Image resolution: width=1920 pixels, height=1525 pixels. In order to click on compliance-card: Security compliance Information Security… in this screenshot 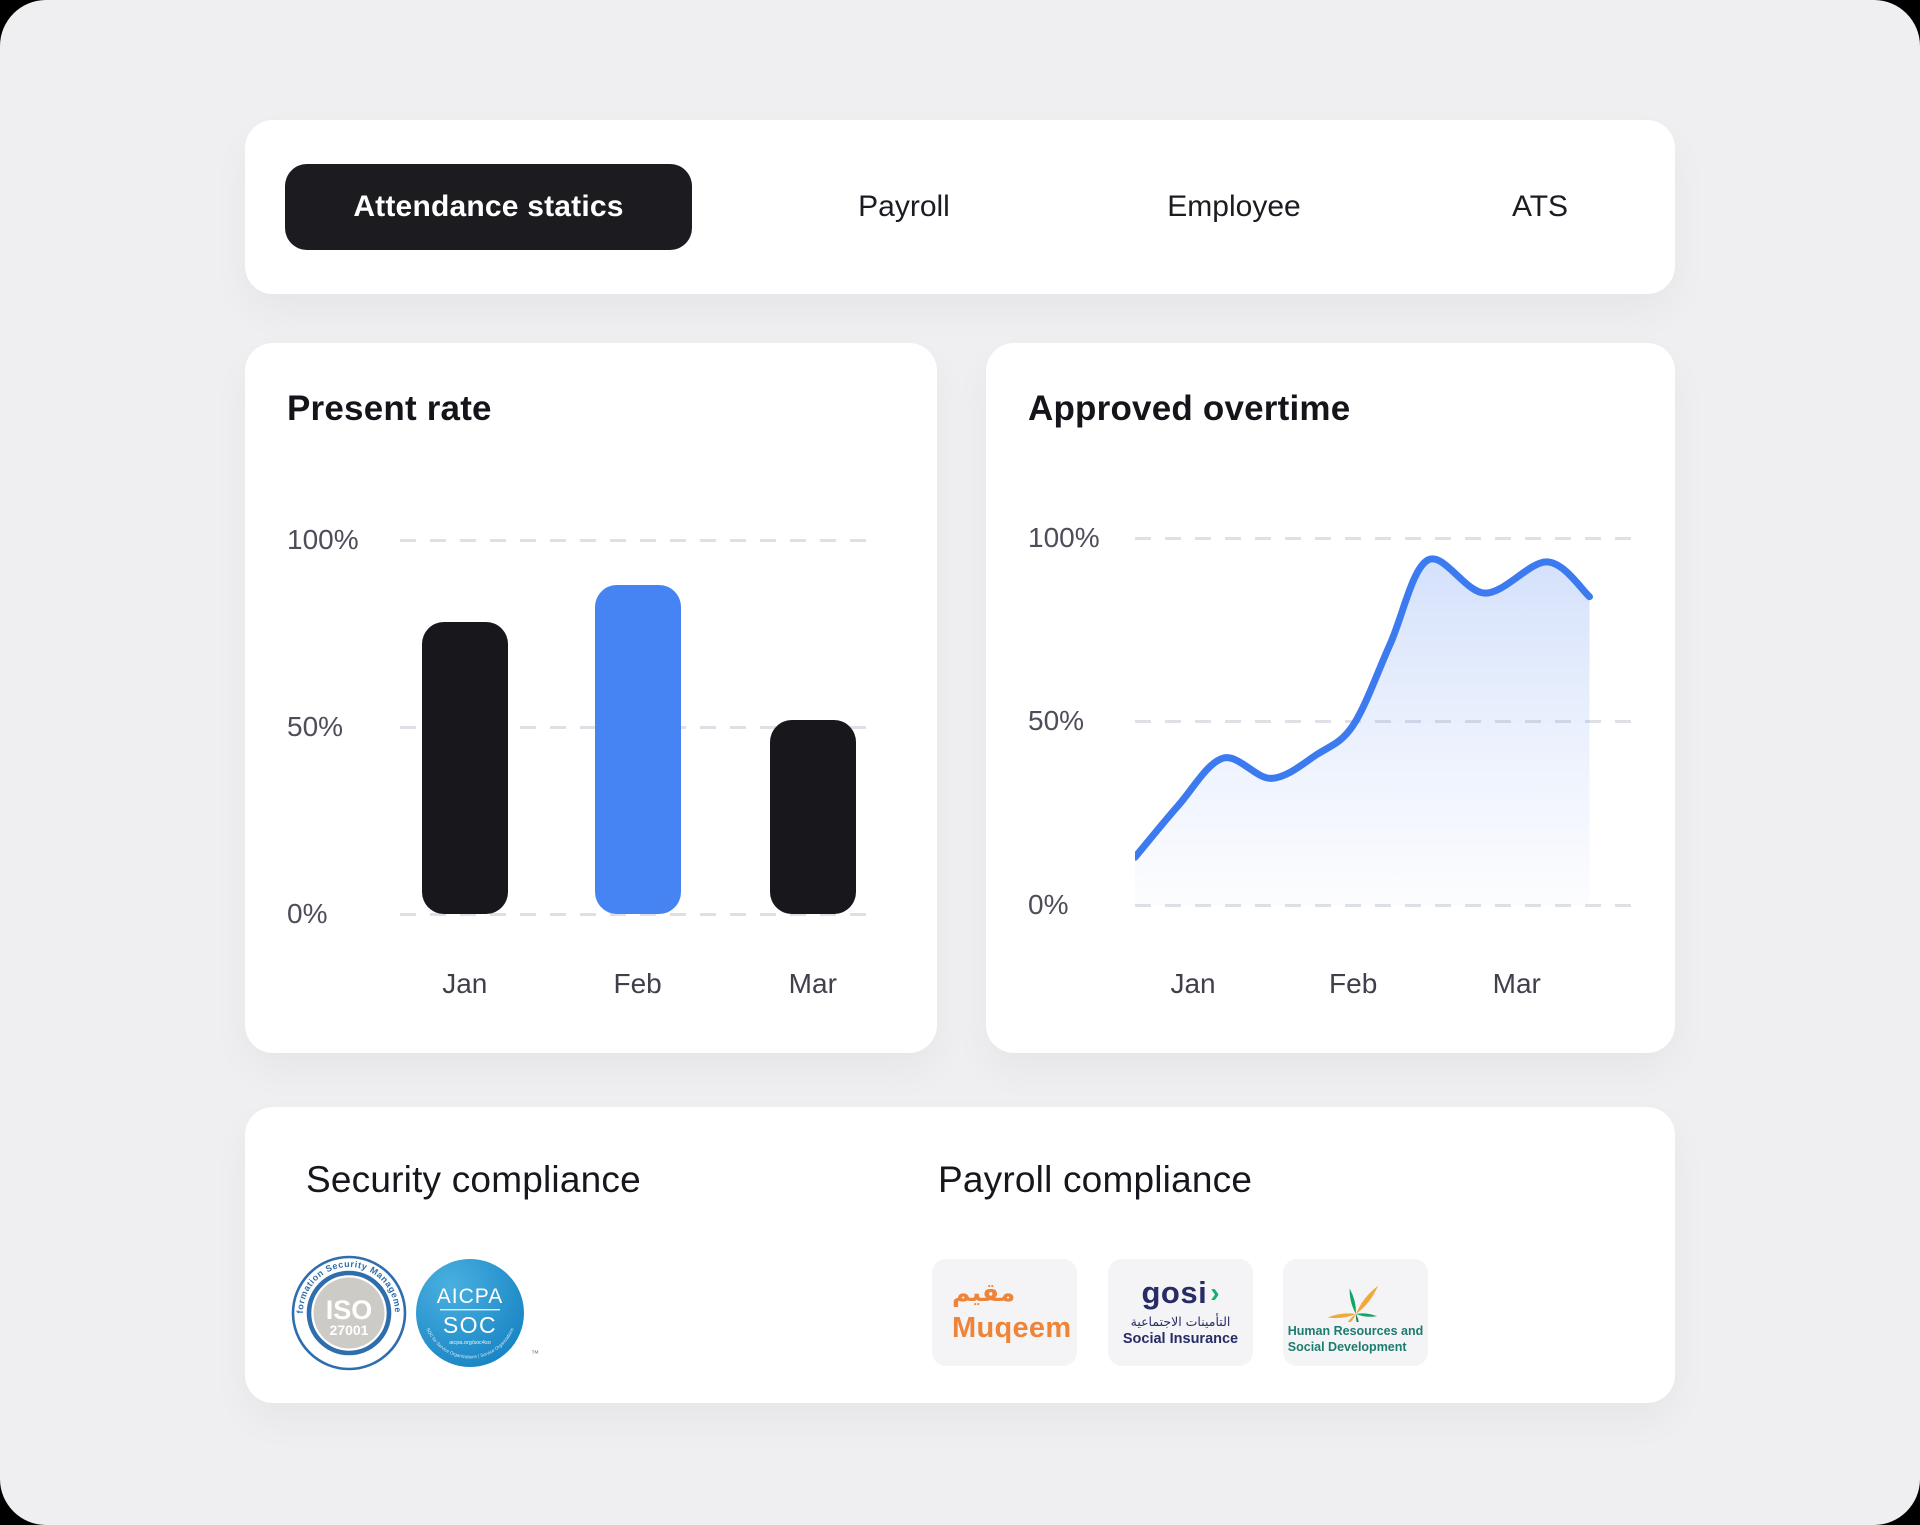, I will do `click(960, 1255)`.